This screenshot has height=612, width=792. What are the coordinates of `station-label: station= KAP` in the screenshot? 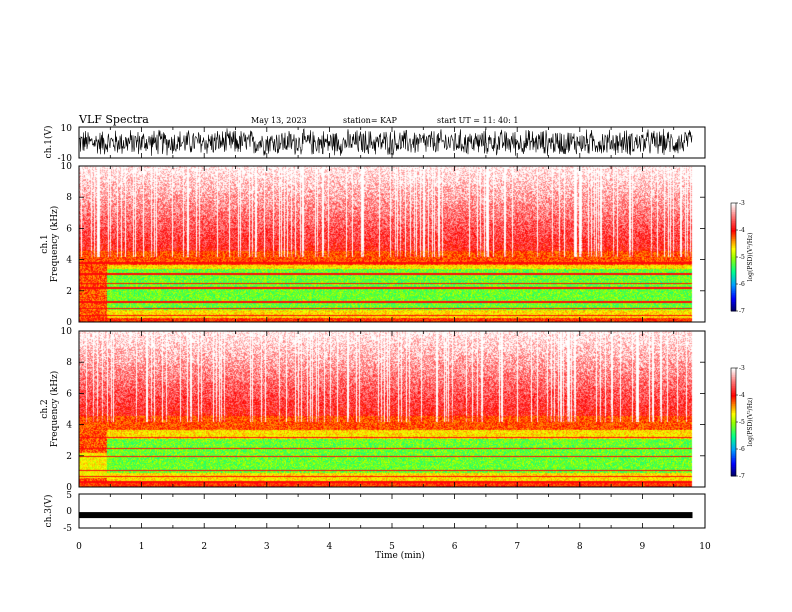 It's located at (370, 120).